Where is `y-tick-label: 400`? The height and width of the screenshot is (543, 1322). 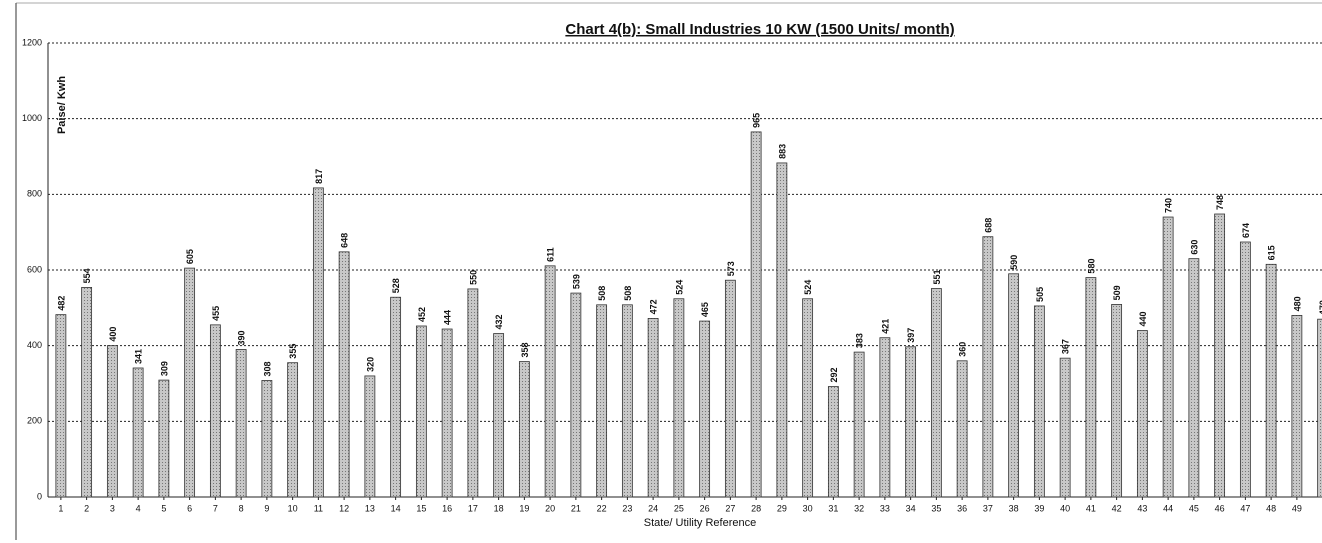 y-tick-label: 400 is located at coordinates (34, 345).